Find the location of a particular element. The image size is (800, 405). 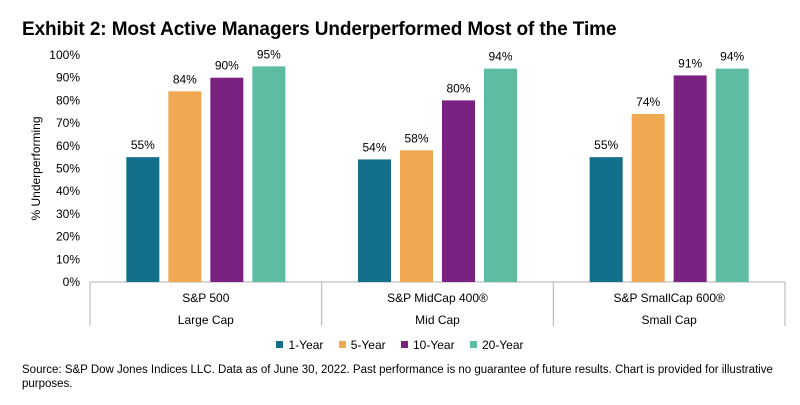

legend-swatch-20-year is located at coordinates (473, 344).